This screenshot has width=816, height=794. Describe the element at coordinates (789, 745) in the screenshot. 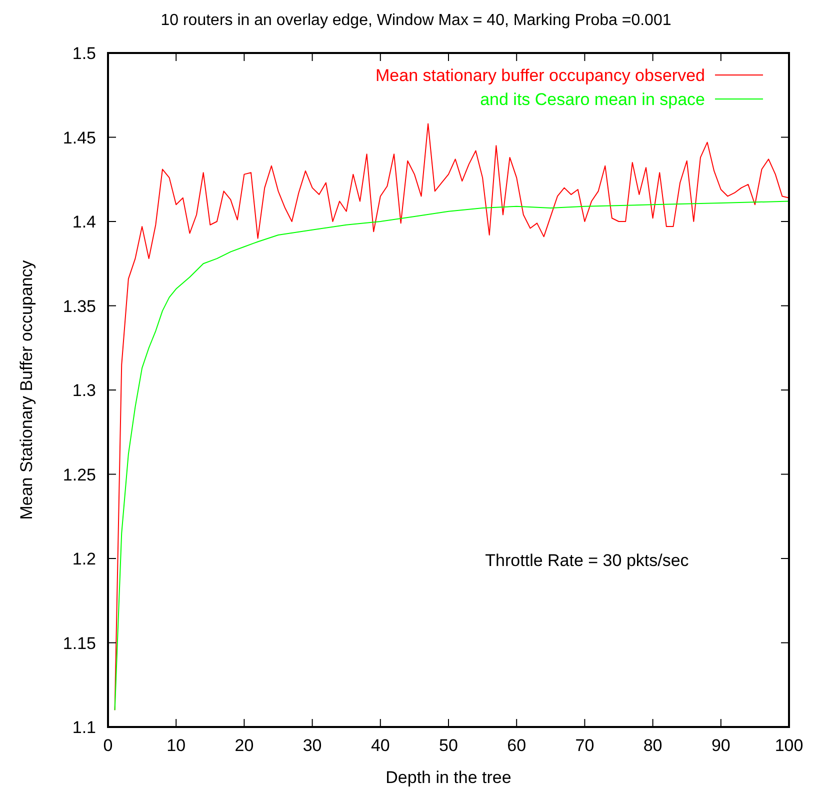

I see `x-tick-label: 100` at that location.